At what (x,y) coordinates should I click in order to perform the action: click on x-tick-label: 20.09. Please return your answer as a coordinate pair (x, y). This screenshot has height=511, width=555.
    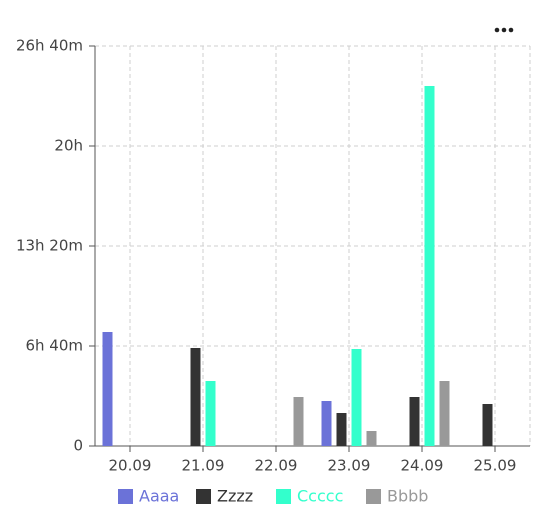
    Looking at the image, I should click on (130, 466).